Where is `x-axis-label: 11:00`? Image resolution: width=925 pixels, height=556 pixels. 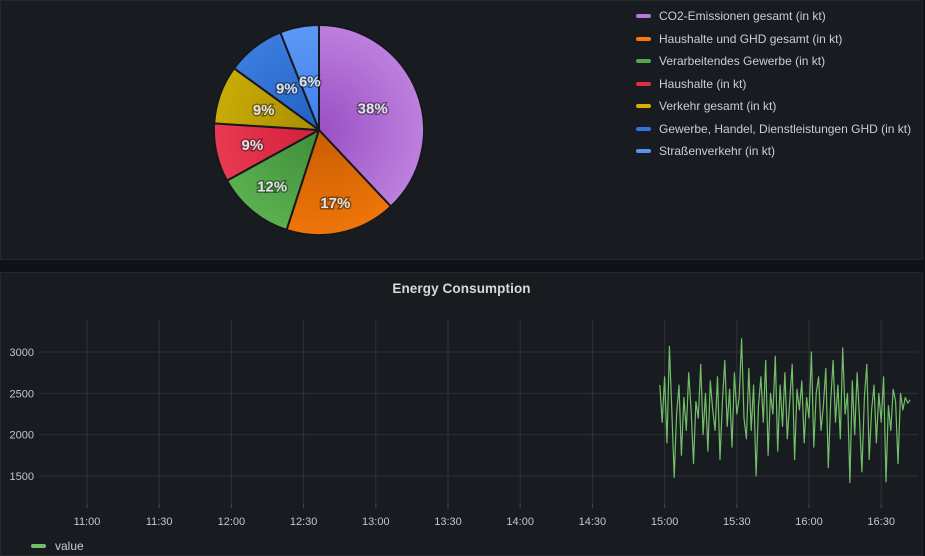
x-axis-label: 11:00 is located at coordinates (87, 522).